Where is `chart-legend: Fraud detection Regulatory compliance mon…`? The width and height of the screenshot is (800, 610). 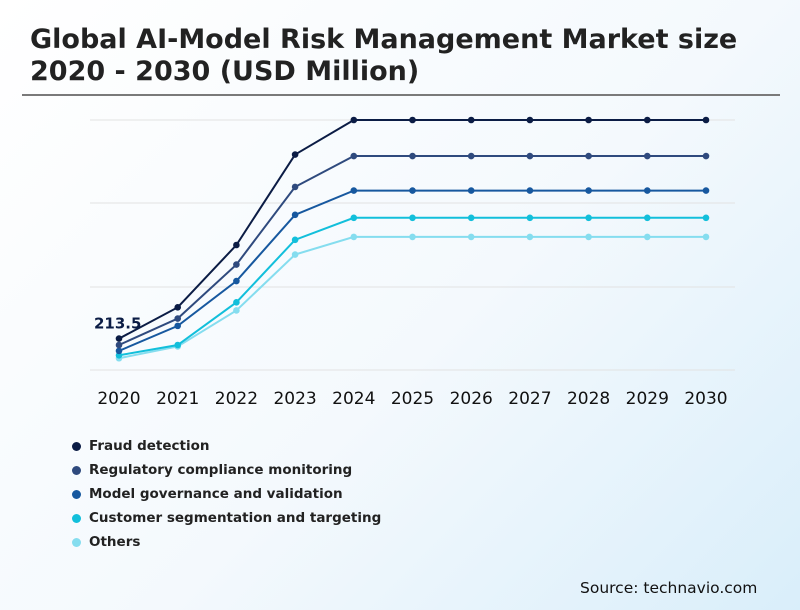
chart-legend: Fraud detection Regulatory compliance mon… is located at coordinates (226, 494).